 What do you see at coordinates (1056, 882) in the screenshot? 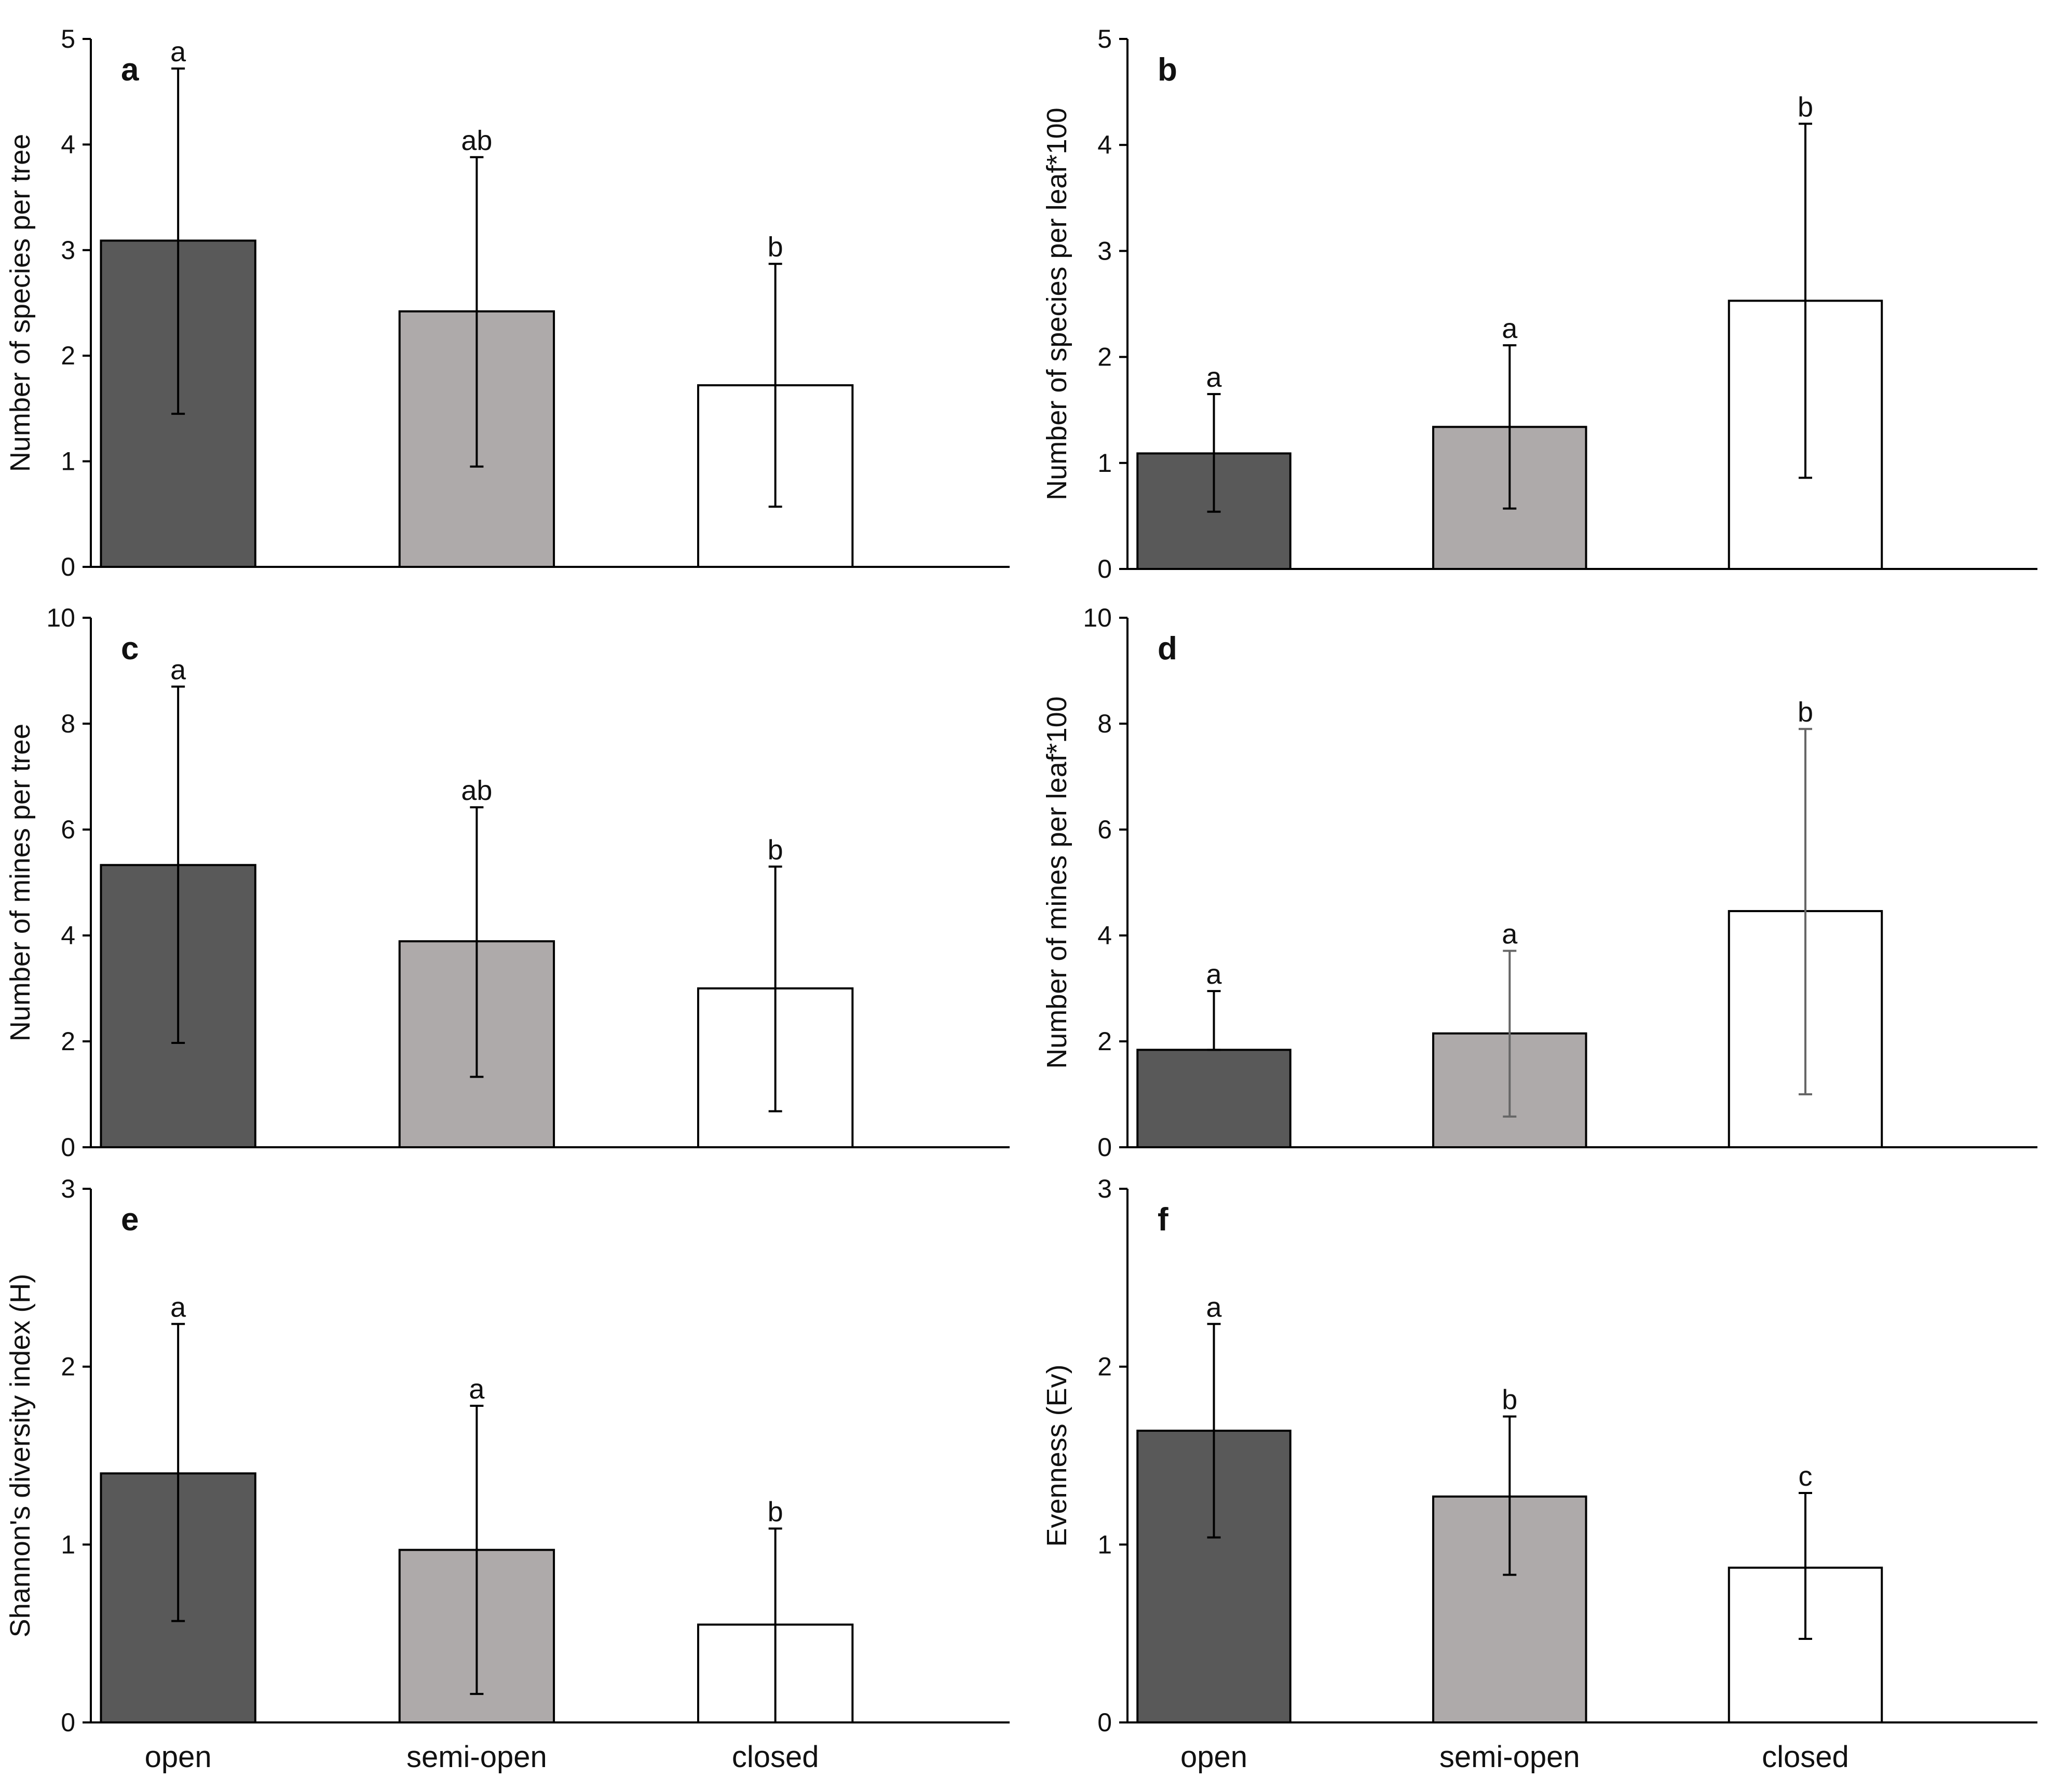
I see `y-axis-title: Number of mines per leaf*100` at bounding box center [1056, 882].